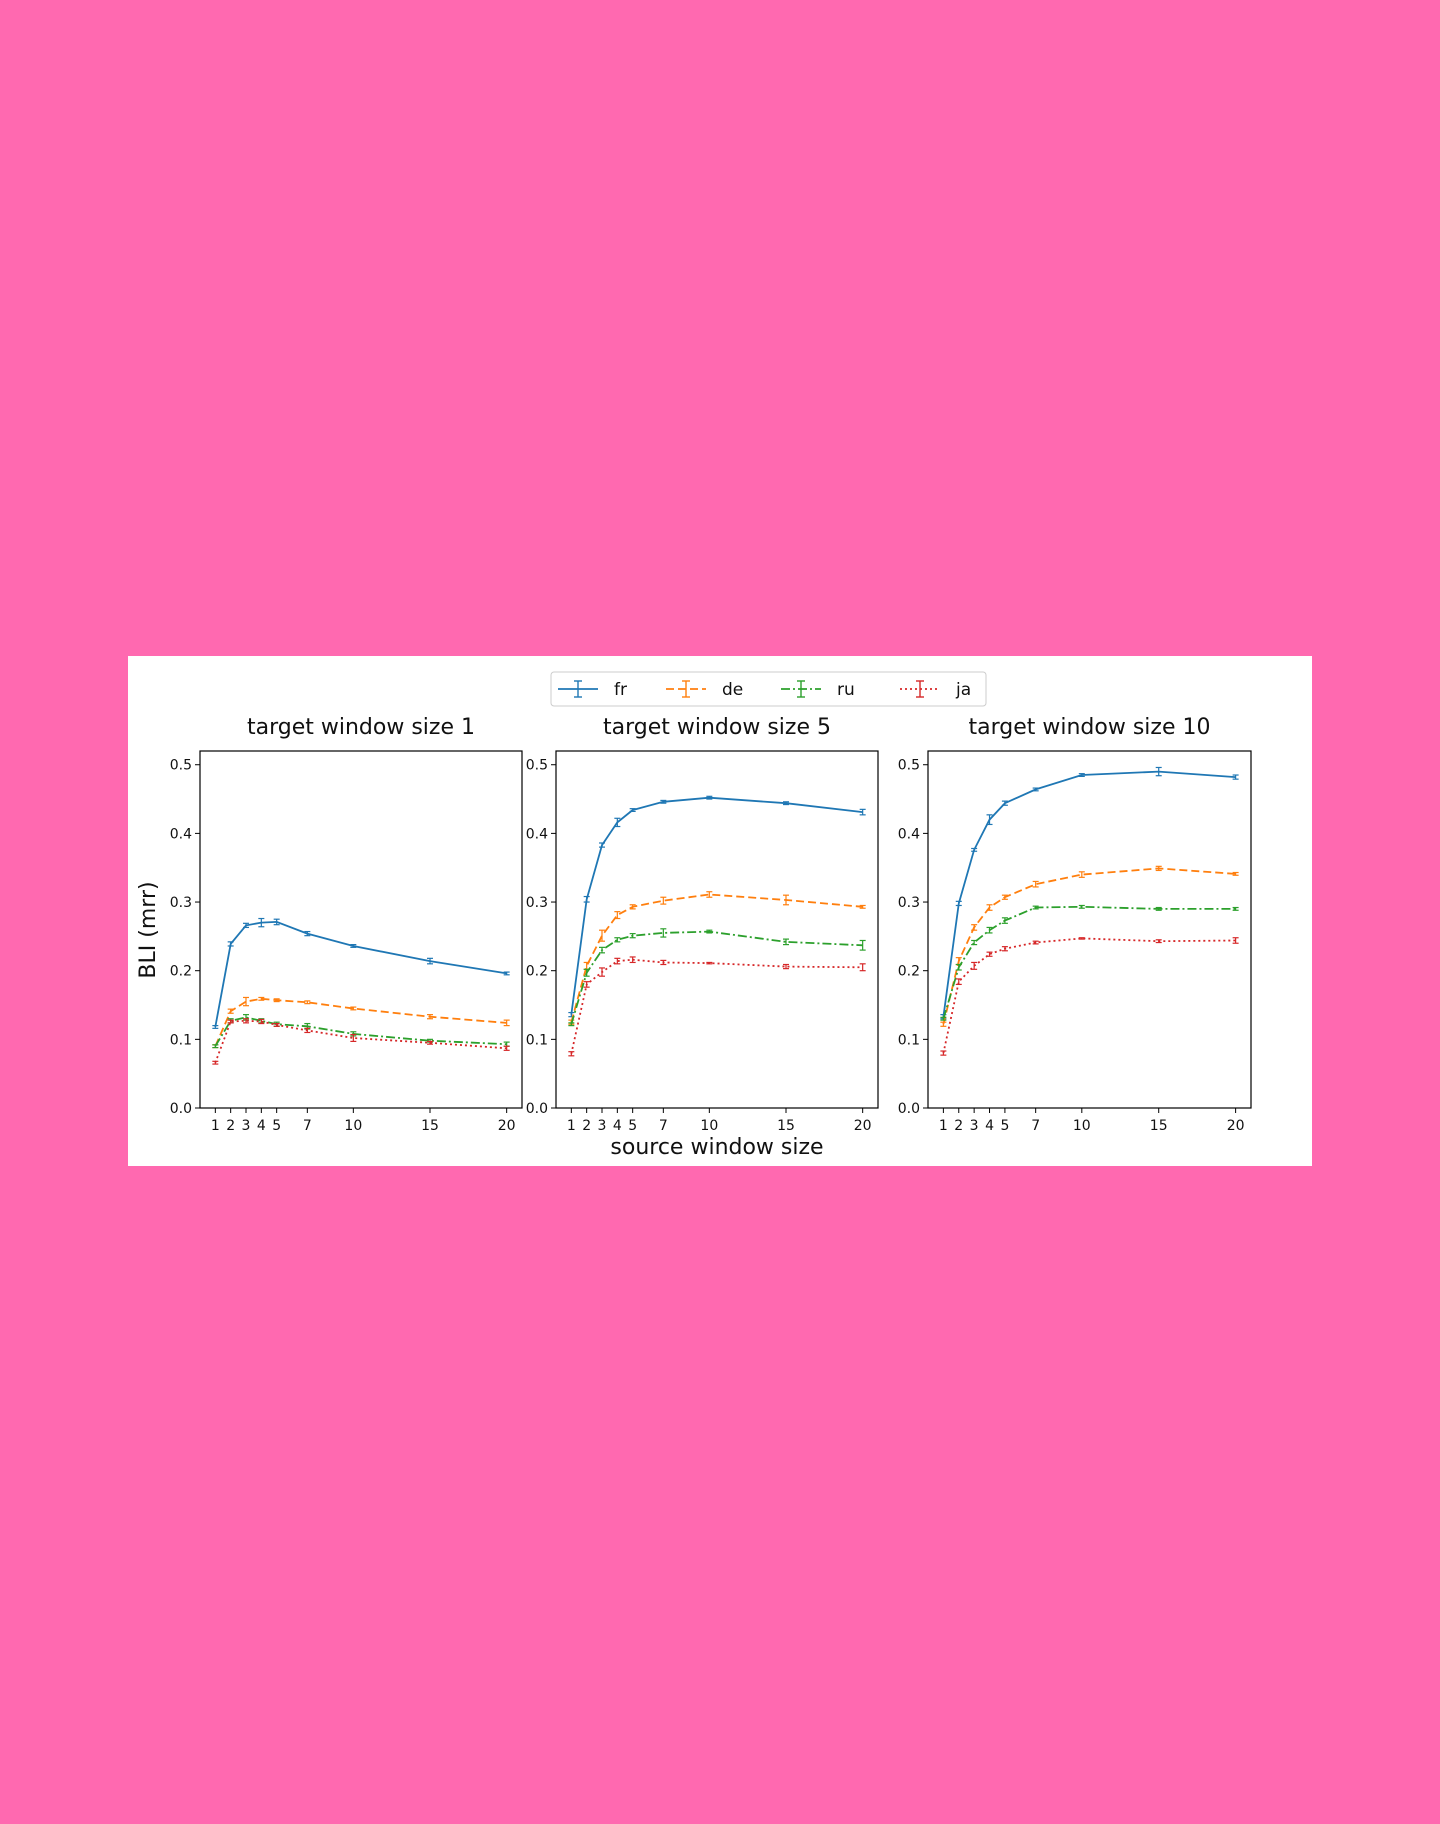 The image size is (1440, 1824). What do you see at coordinates (935, 690) in the screenshot?
I see `legend-item-ja: ja` at bounding box center [935, 690].